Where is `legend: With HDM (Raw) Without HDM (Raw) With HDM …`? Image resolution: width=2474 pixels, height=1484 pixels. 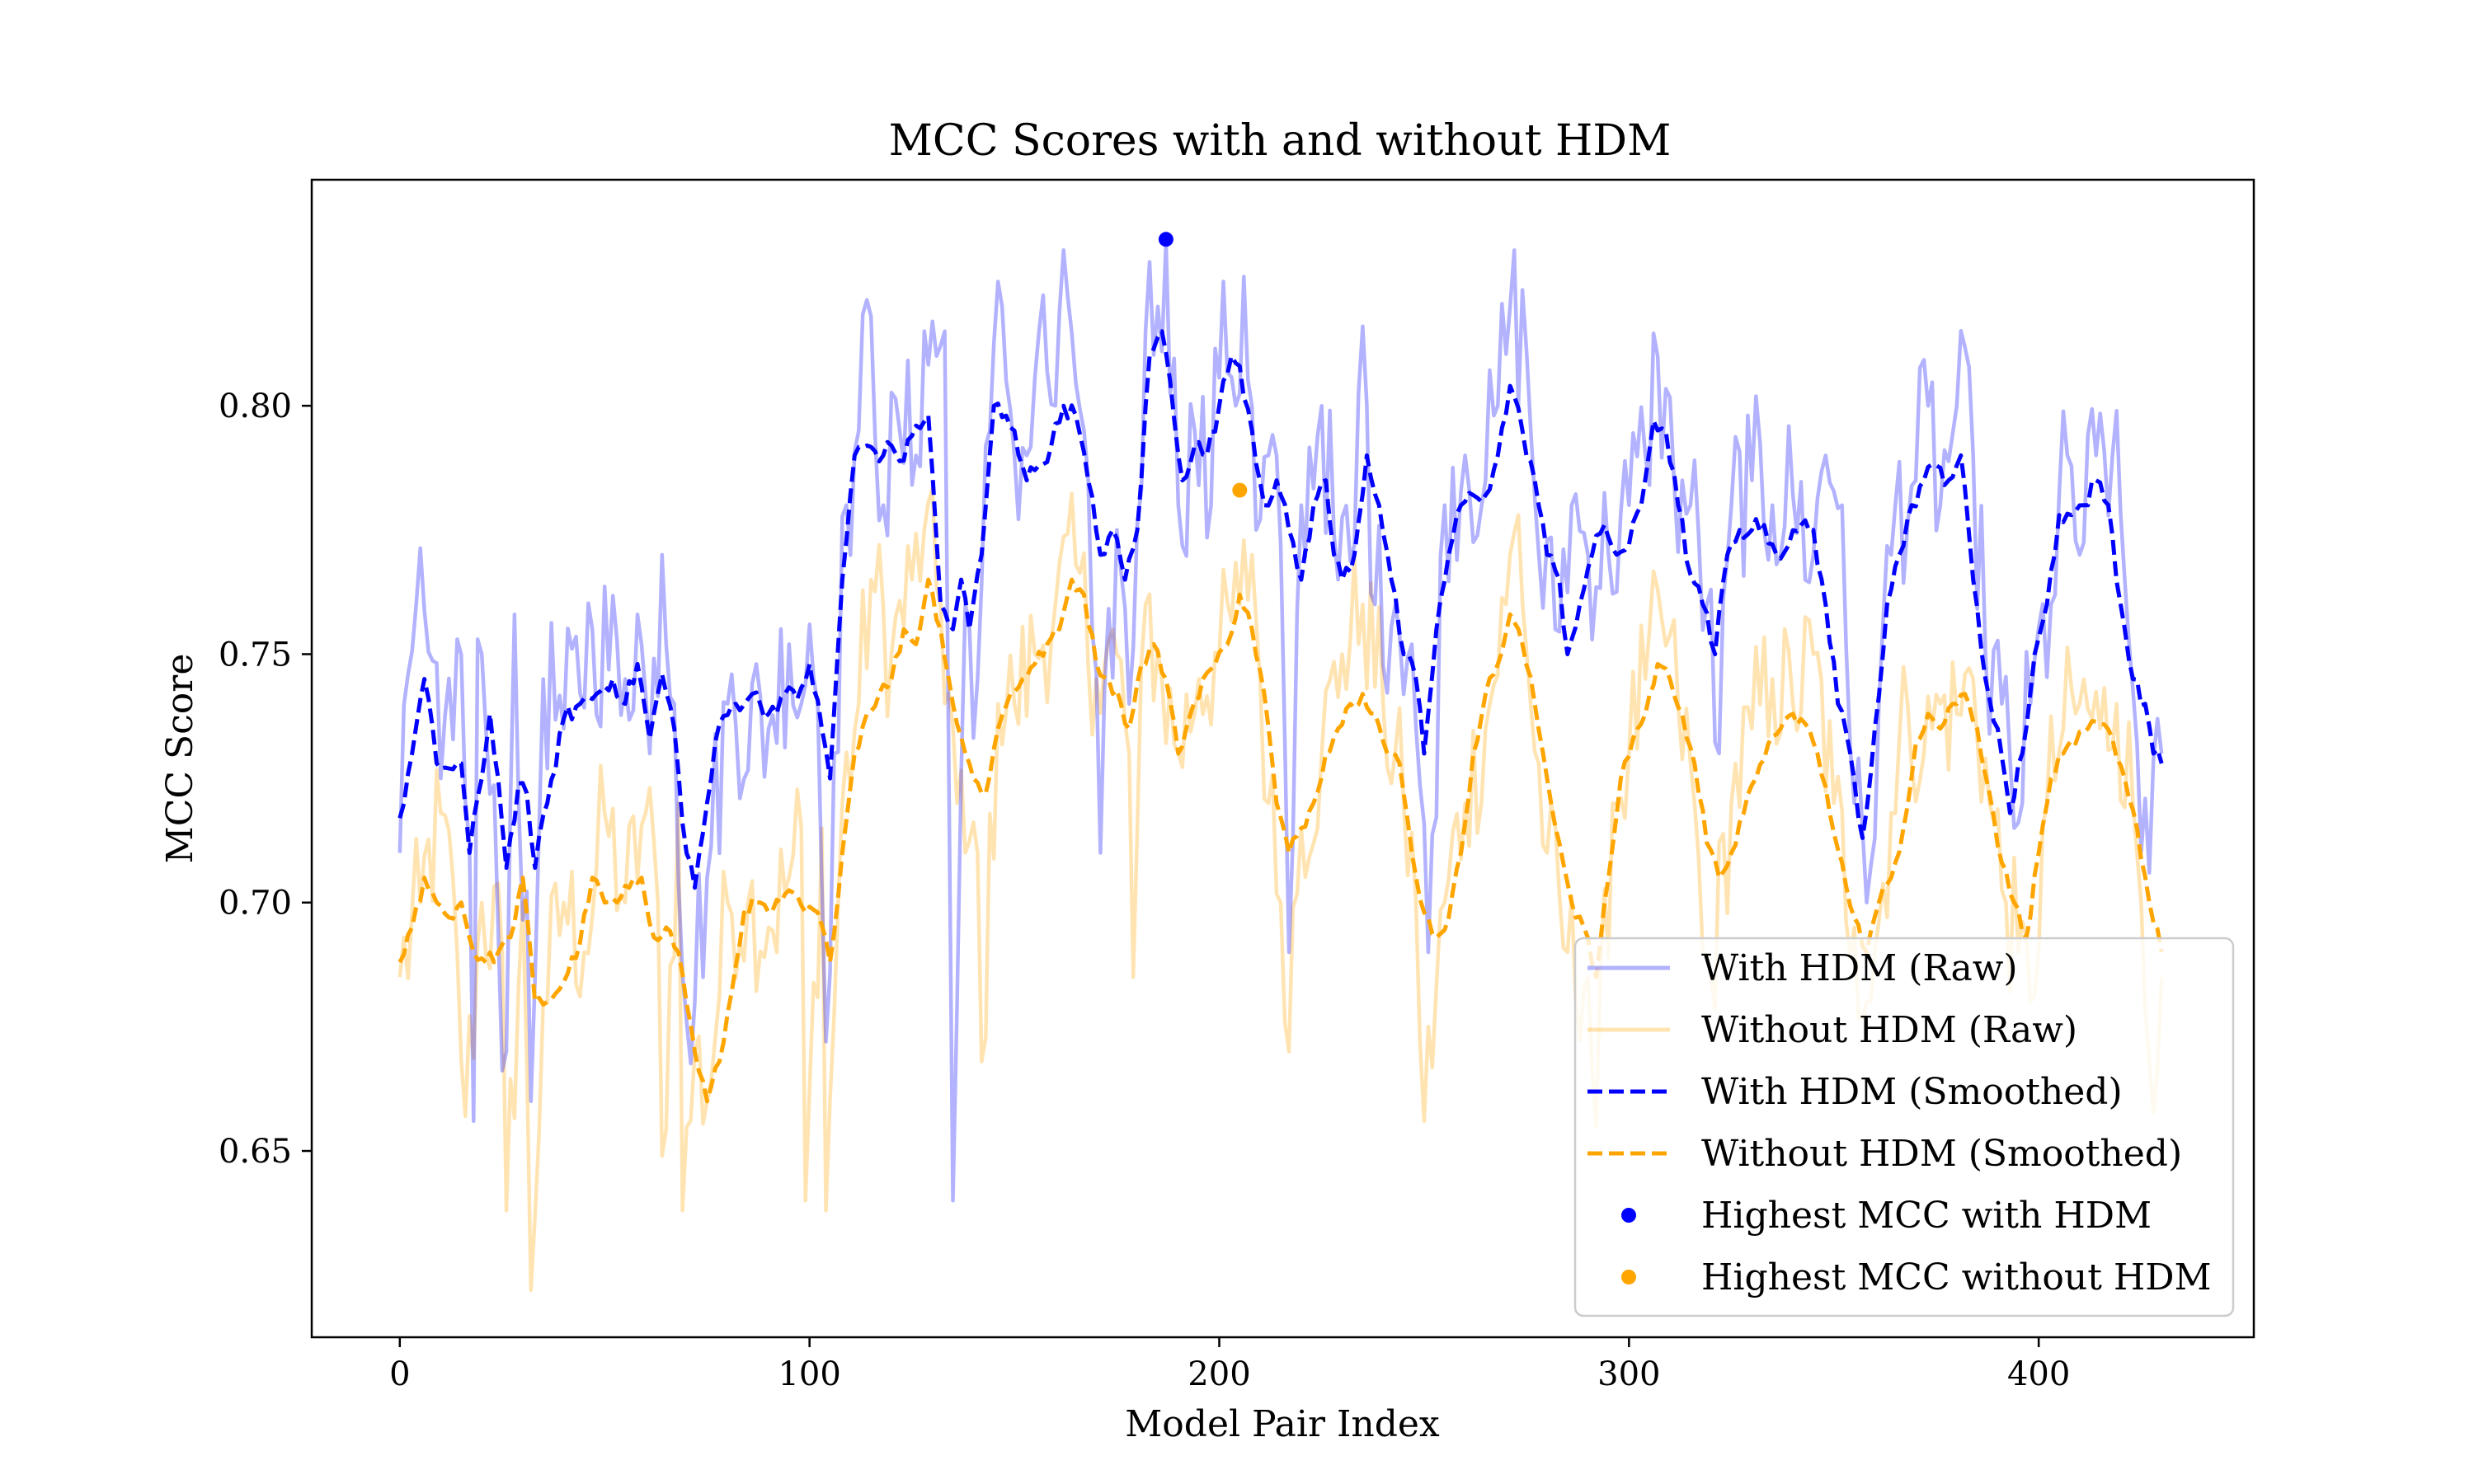 legend: With HDM (Raw) Without HDM (Raw) With HDM … is located at coordinates (1904, 1127).